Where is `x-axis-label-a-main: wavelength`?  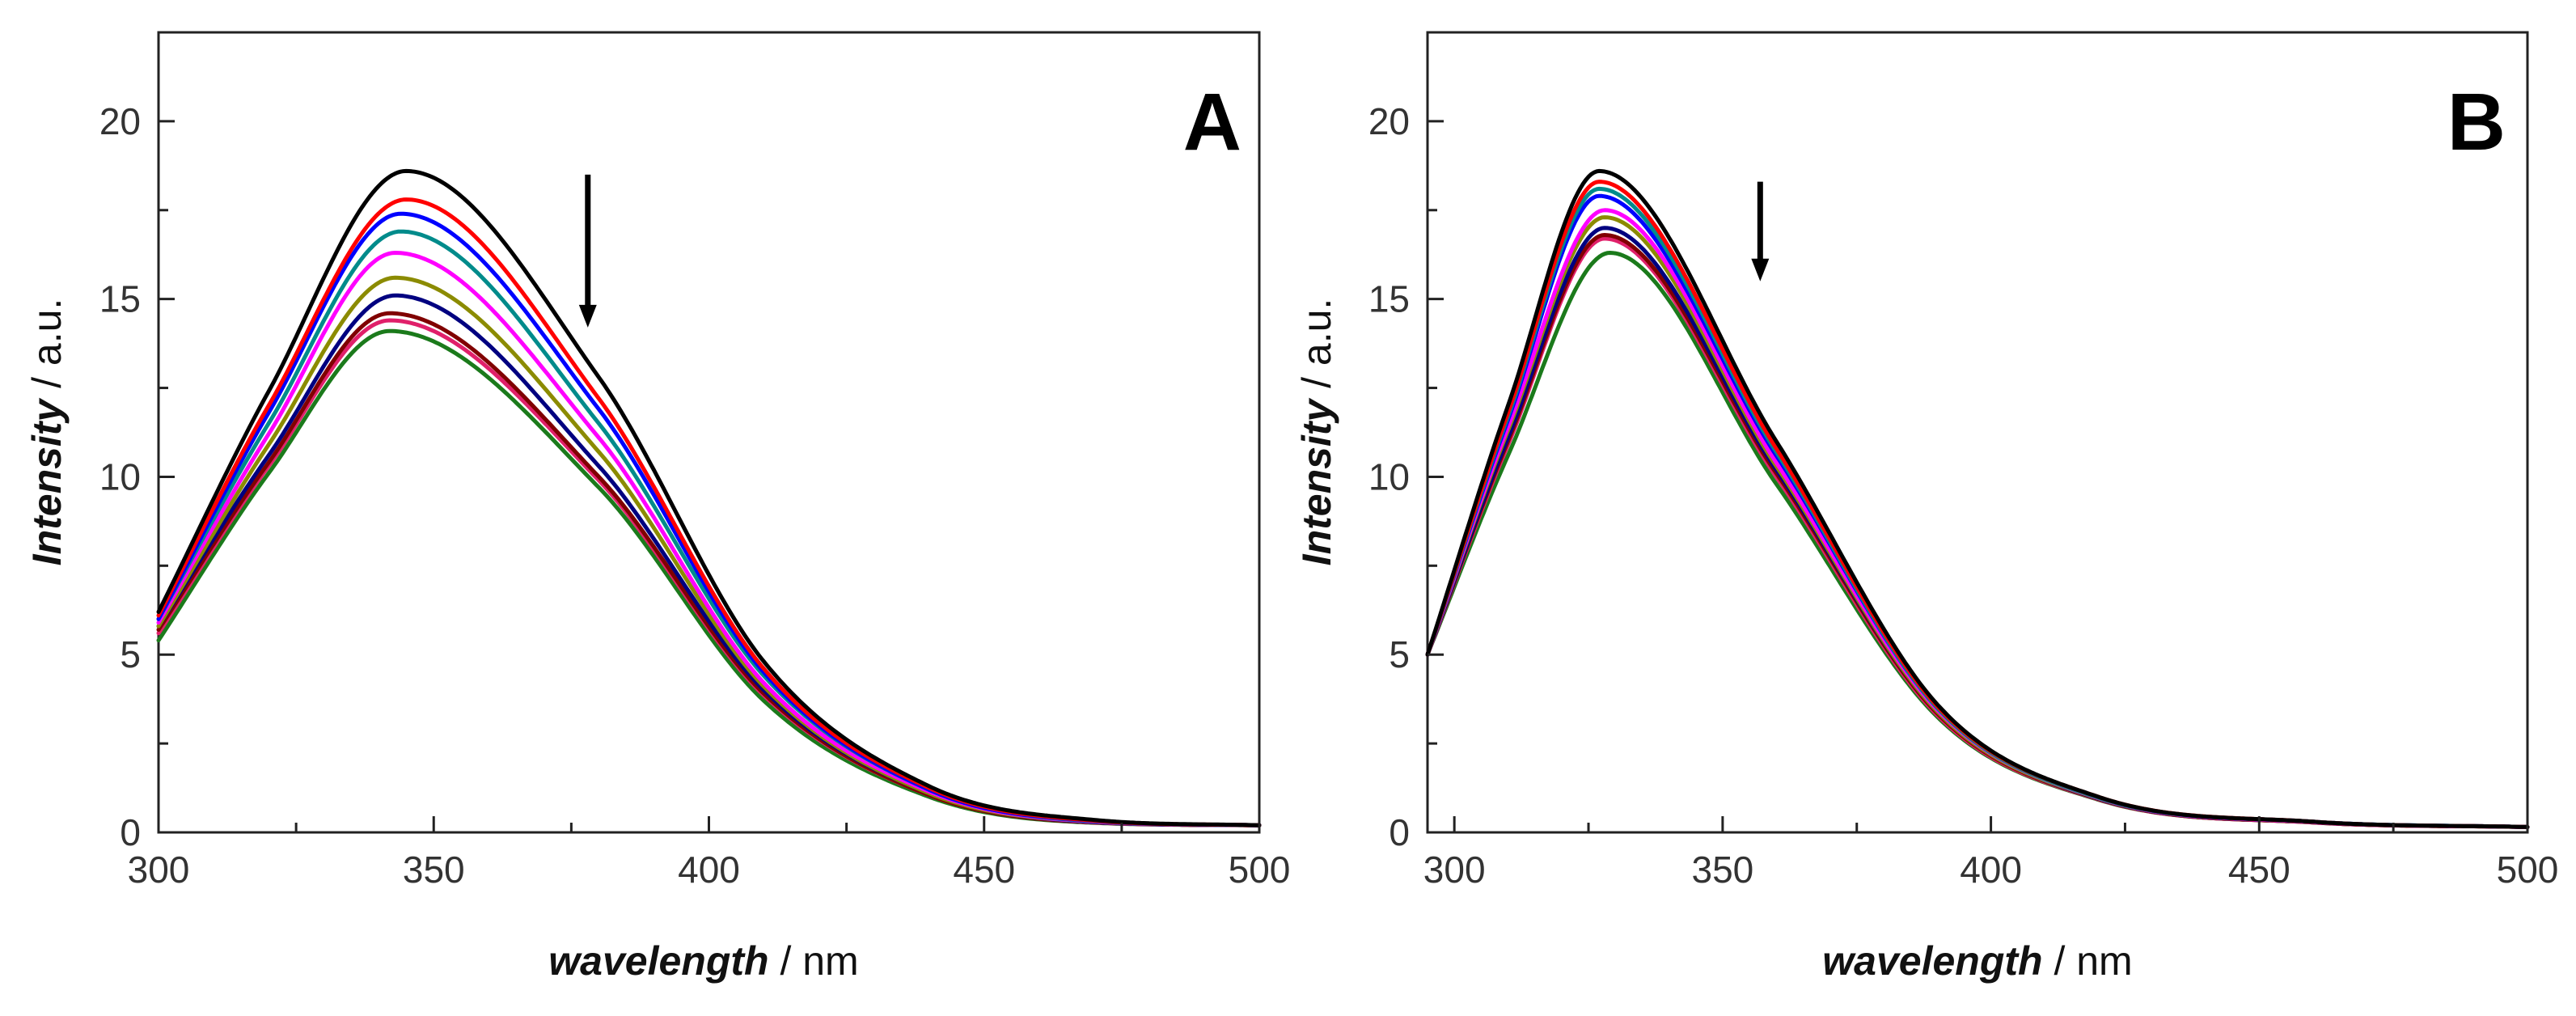 x-axis-label-a-main: wavelength is located at coordinates (658, 961).